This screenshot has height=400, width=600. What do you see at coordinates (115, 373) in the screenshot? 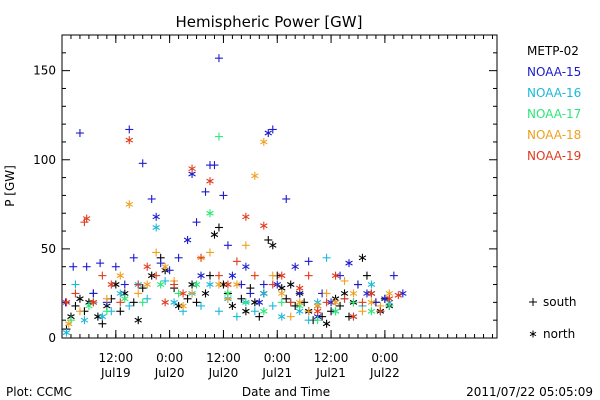
I see `x-tick-date: Jul19` at bounding box center [115, 373].